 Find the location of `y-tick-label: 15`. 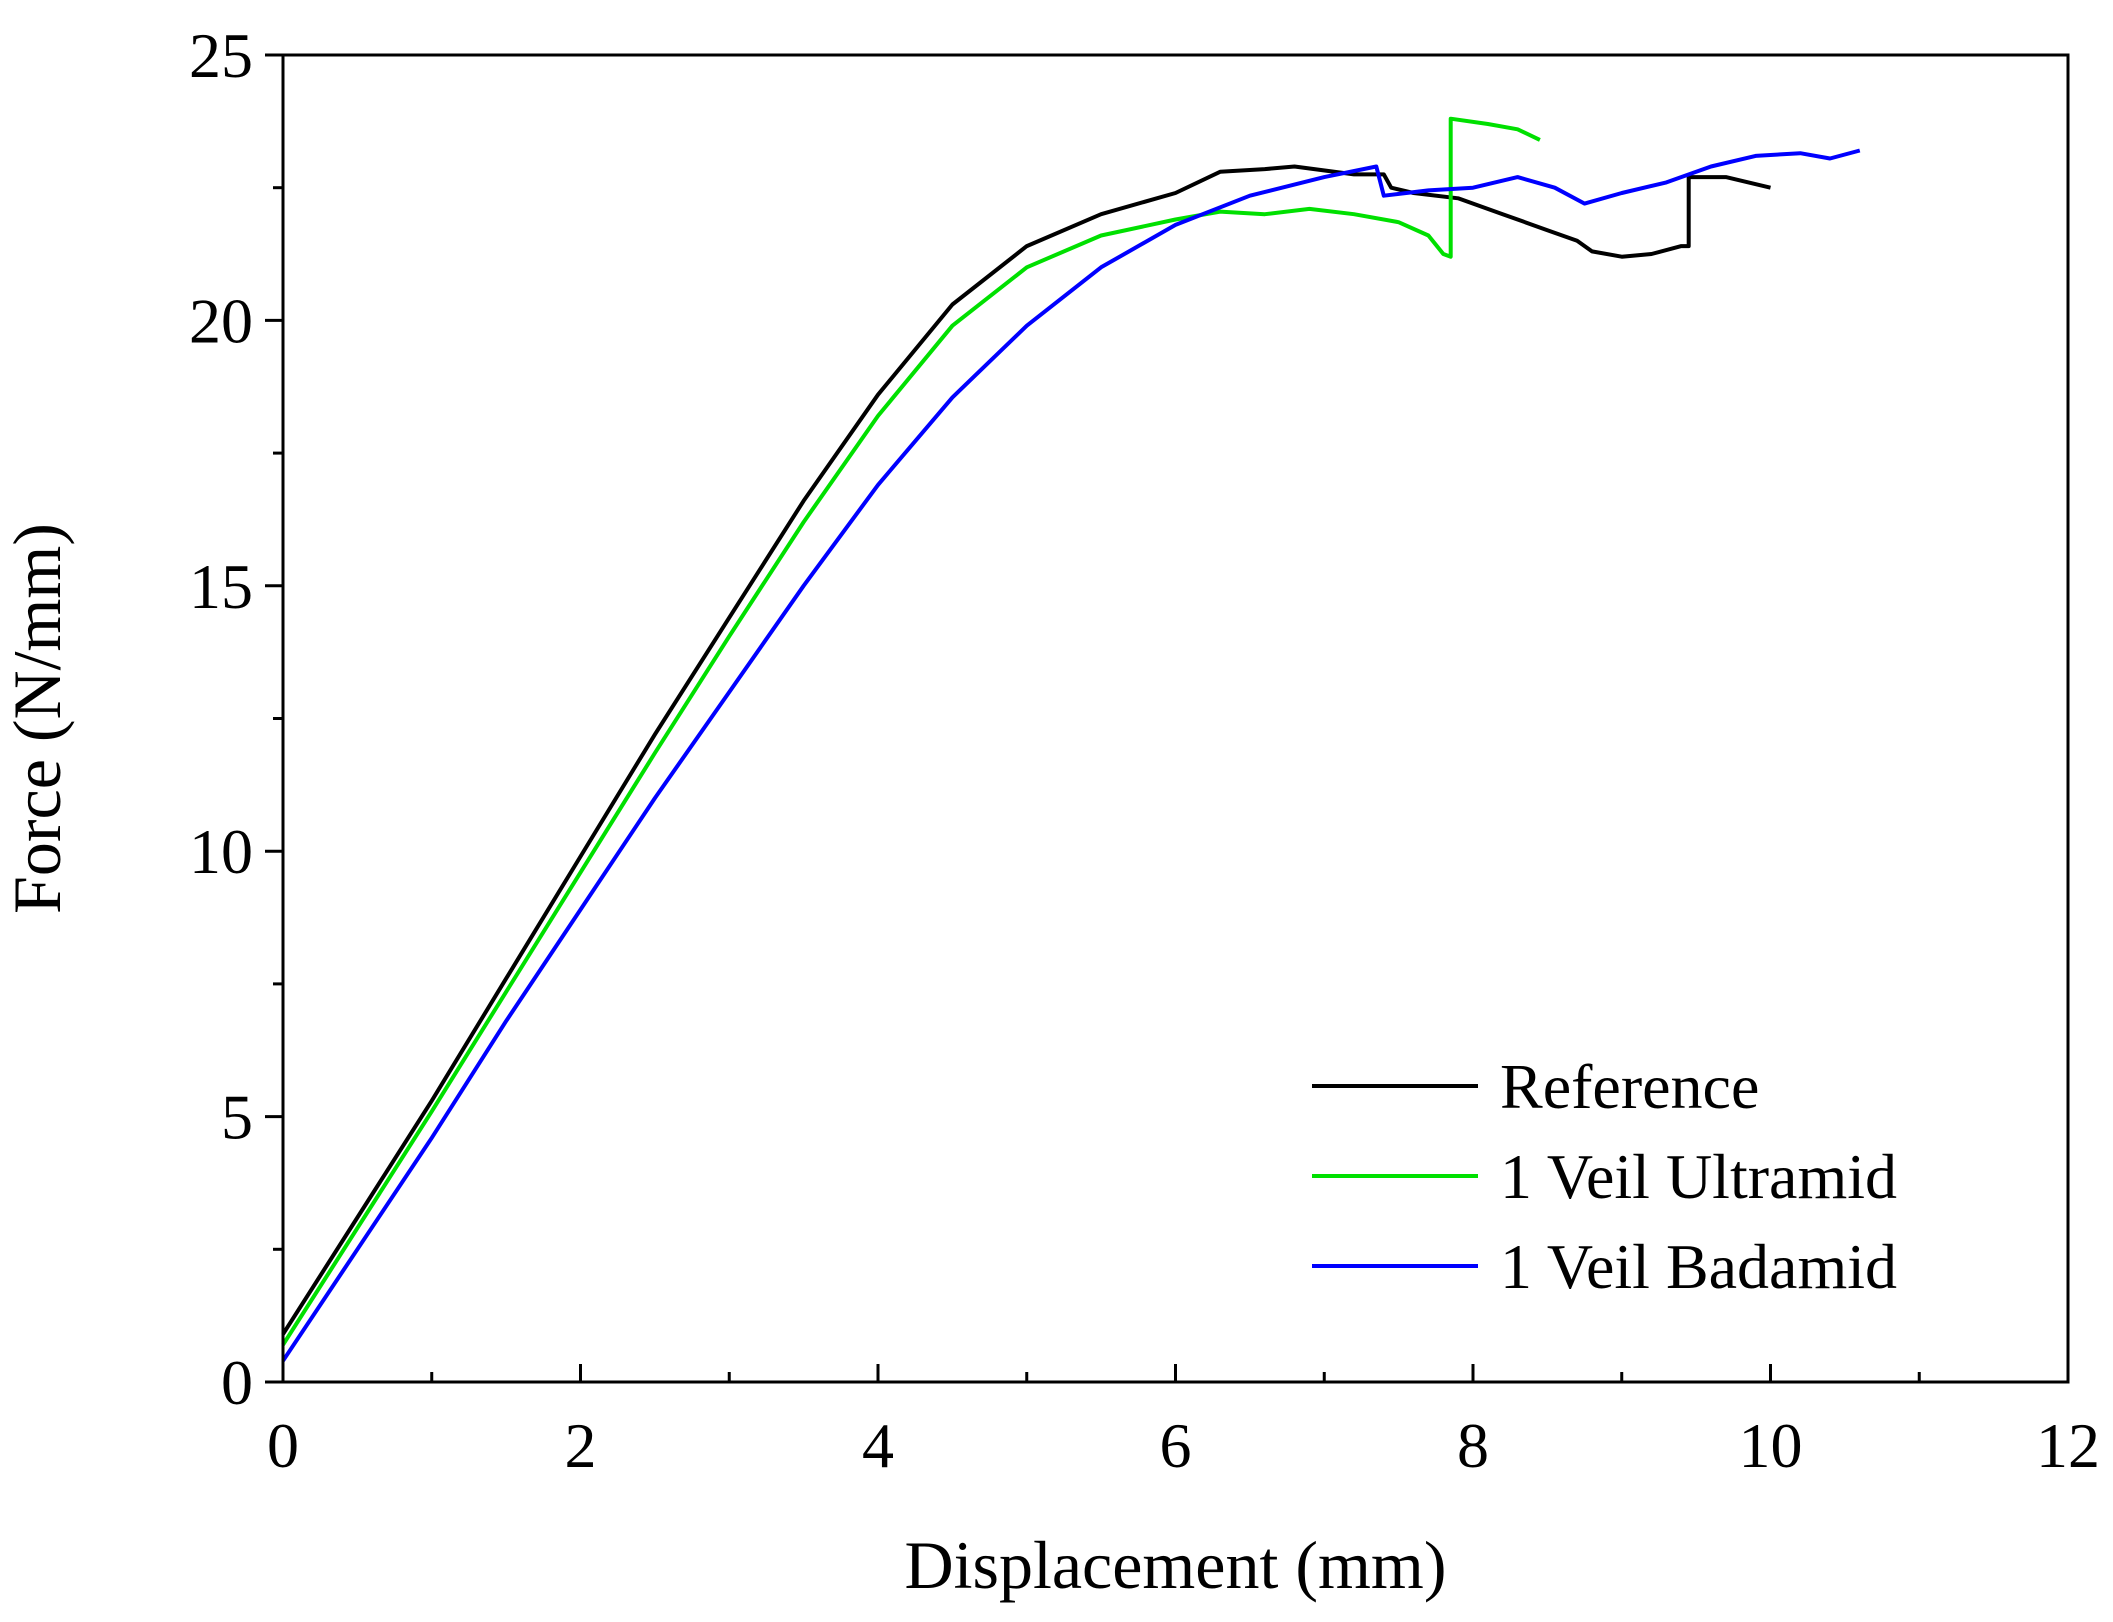

y-tick-label: 15 is located at coordinates (221, 586).